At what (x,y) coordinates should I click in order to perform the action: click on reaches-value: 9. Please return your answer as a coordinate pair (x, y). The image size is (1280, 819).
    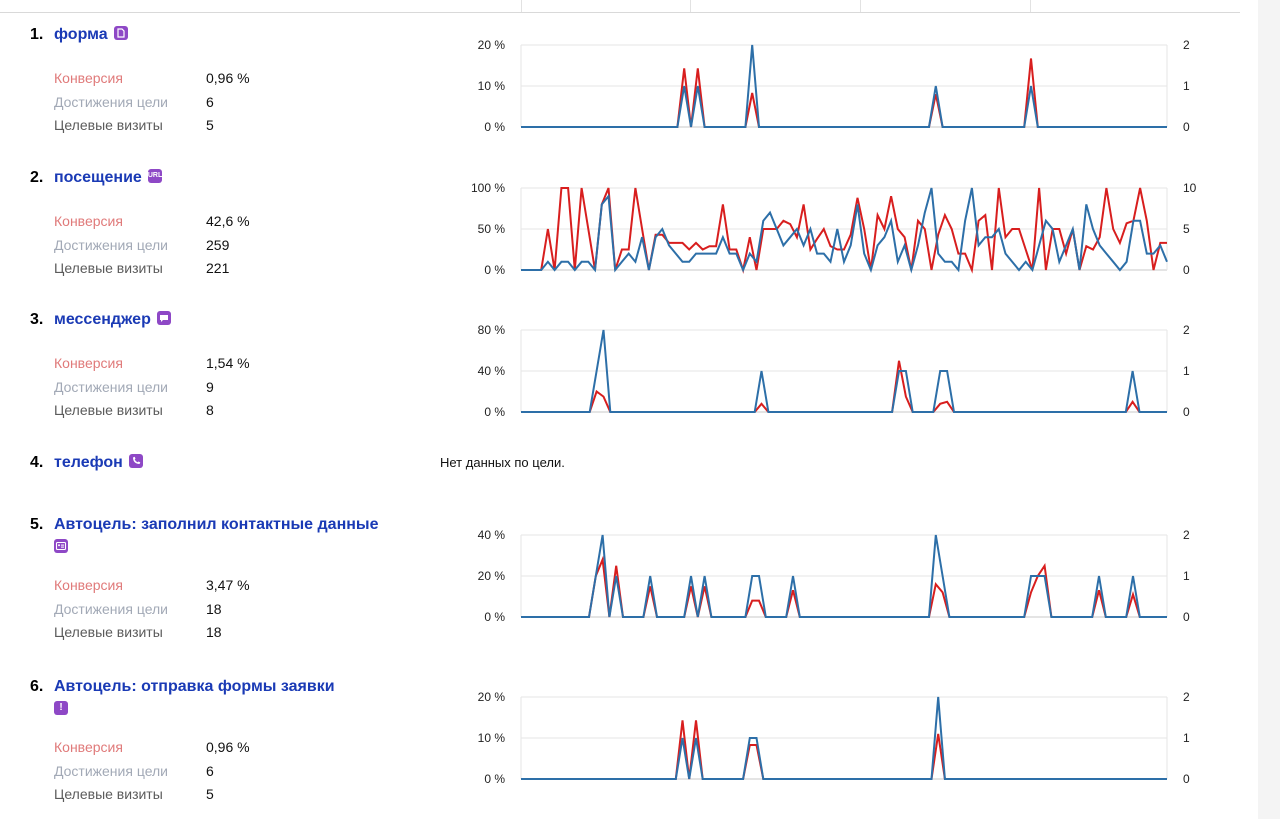
    Looking at the image, I should click on (210, 386).